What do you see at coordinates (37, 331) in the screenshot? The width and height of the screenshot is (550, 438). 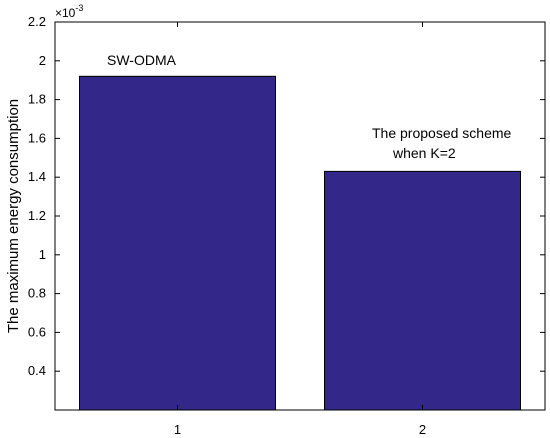 I see `y-tick-label: 0.6` at bounding box center [37, 331].